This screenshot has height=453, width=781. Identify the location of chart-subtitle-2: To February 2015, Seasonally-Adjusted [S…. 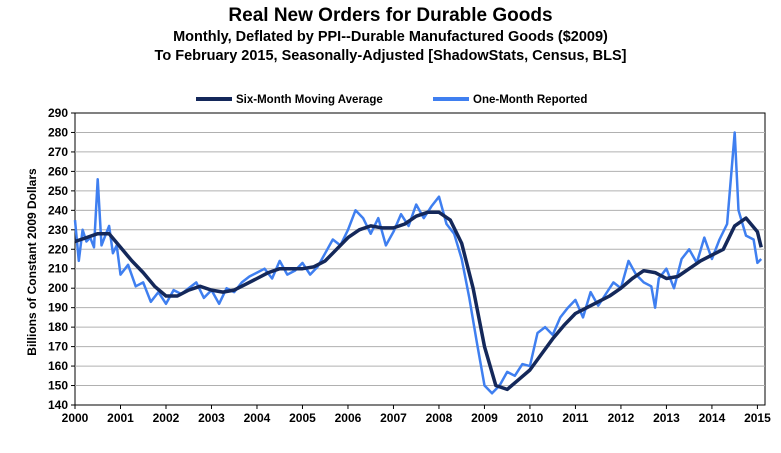
(390, 56).